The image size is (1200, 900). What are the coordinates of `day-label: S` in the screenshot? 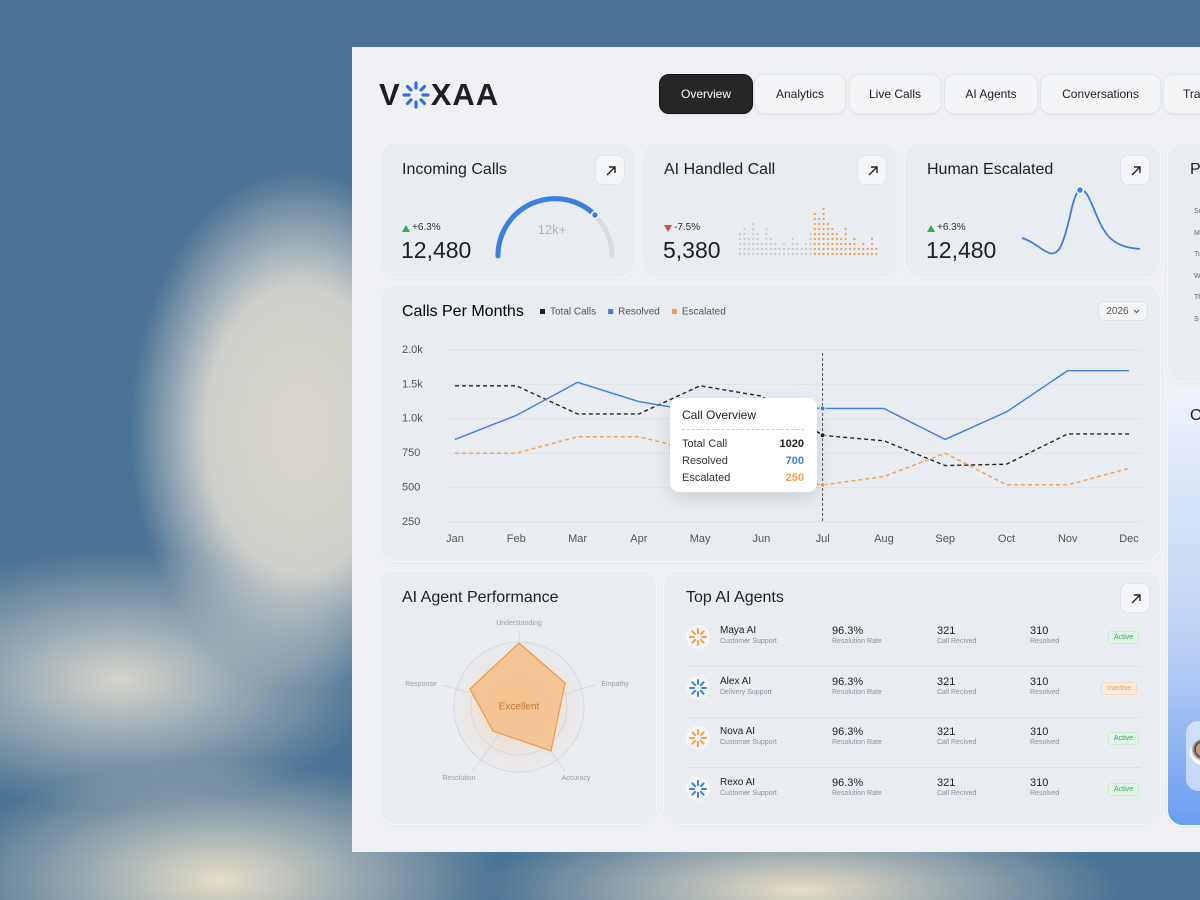 It's located at (1196, 319).